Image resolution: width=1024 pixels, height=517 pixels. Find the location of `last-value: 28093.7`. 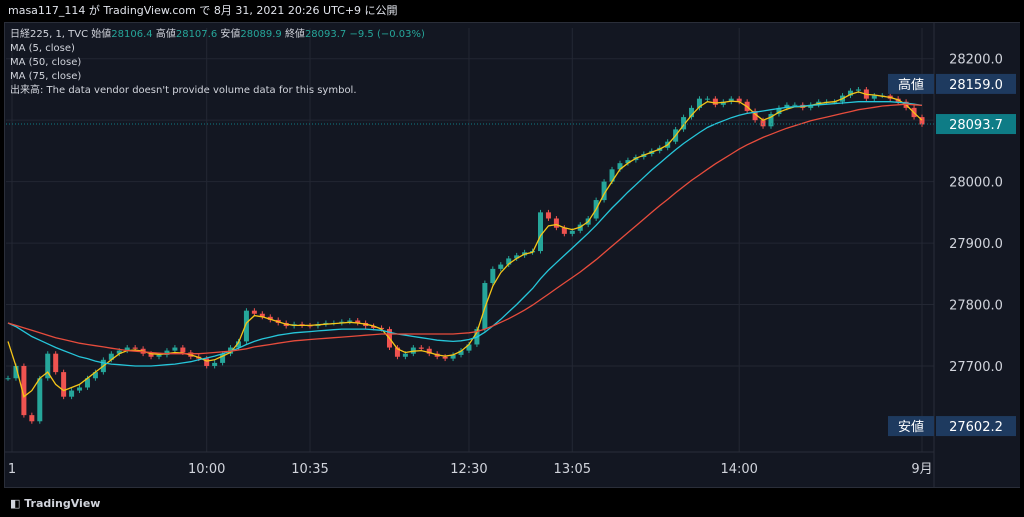

last-value: 28093.7 is located at coordinates (976, 125).